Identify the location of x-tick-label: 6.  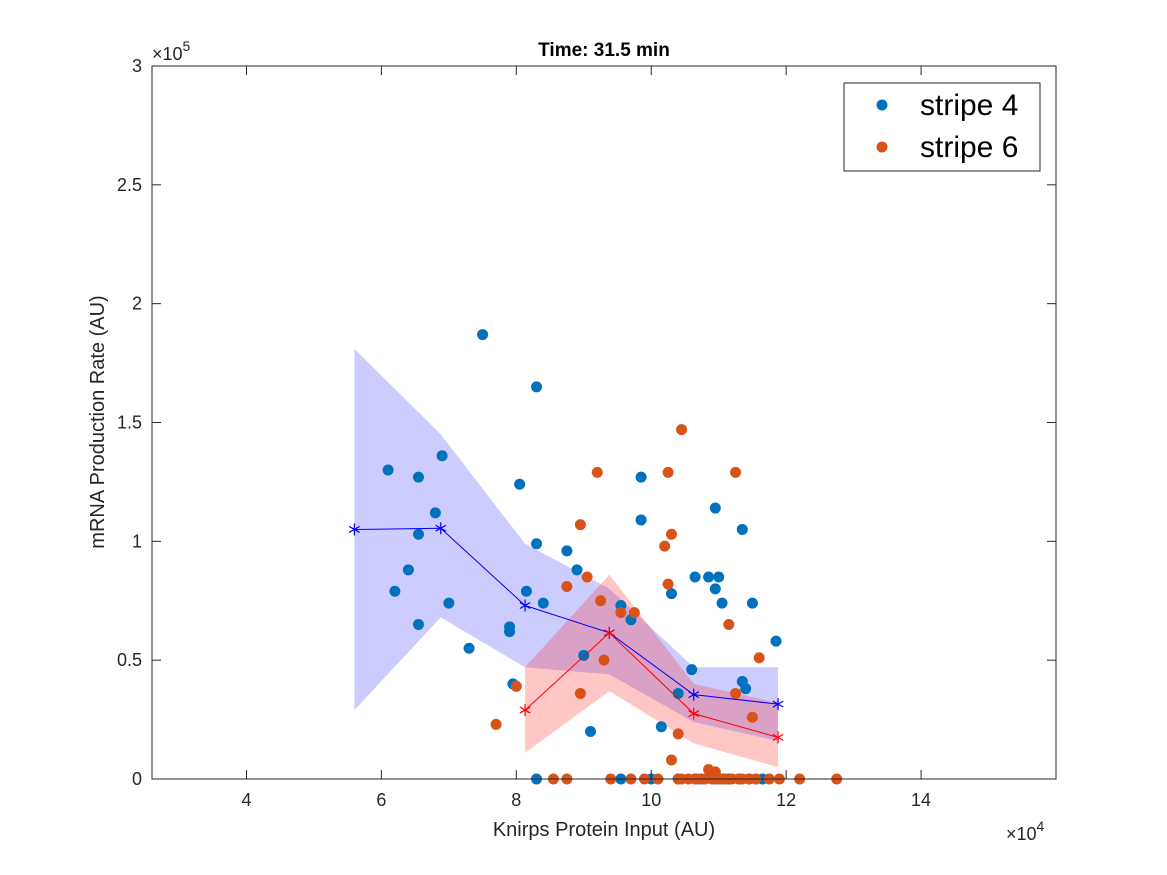
(381, 800).